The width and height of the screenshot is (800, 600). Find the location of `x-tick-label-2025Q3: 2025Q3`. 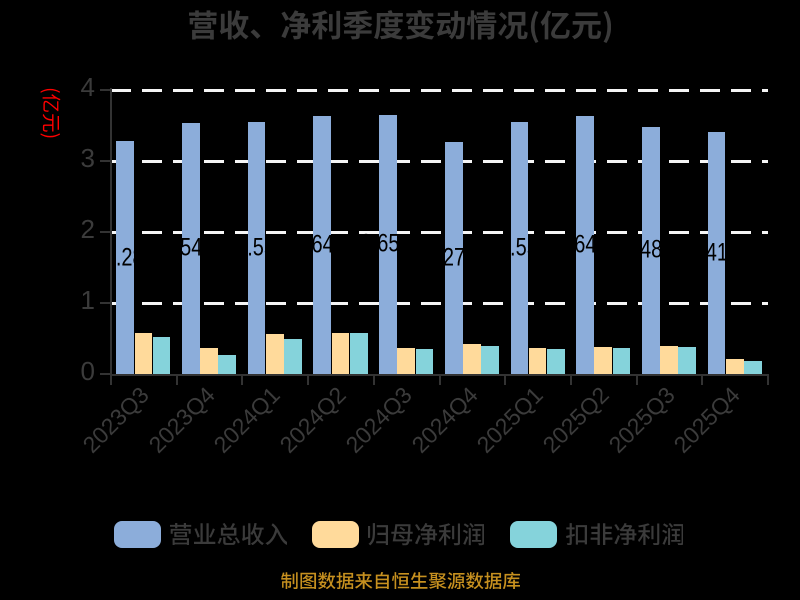

x-tick-label-2025Q3: 2025Q3 is located at coordinates (641, 419).